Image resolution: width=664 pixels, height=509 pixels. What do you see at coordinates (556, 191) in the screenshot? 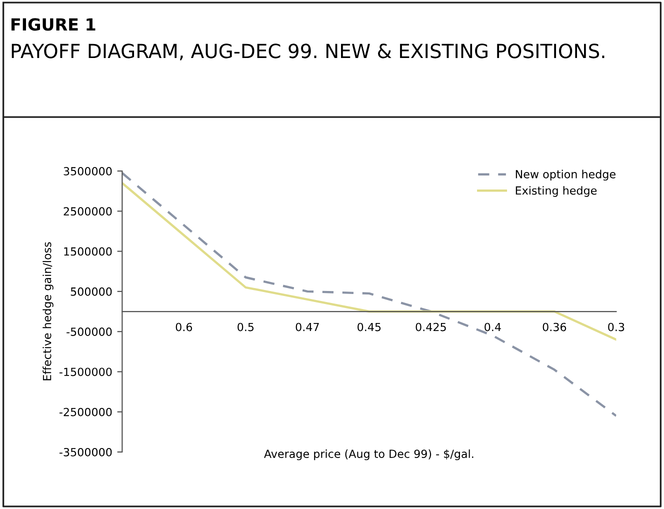
I see `legend-label: Existing hedge` at bounding box center [556, 191].